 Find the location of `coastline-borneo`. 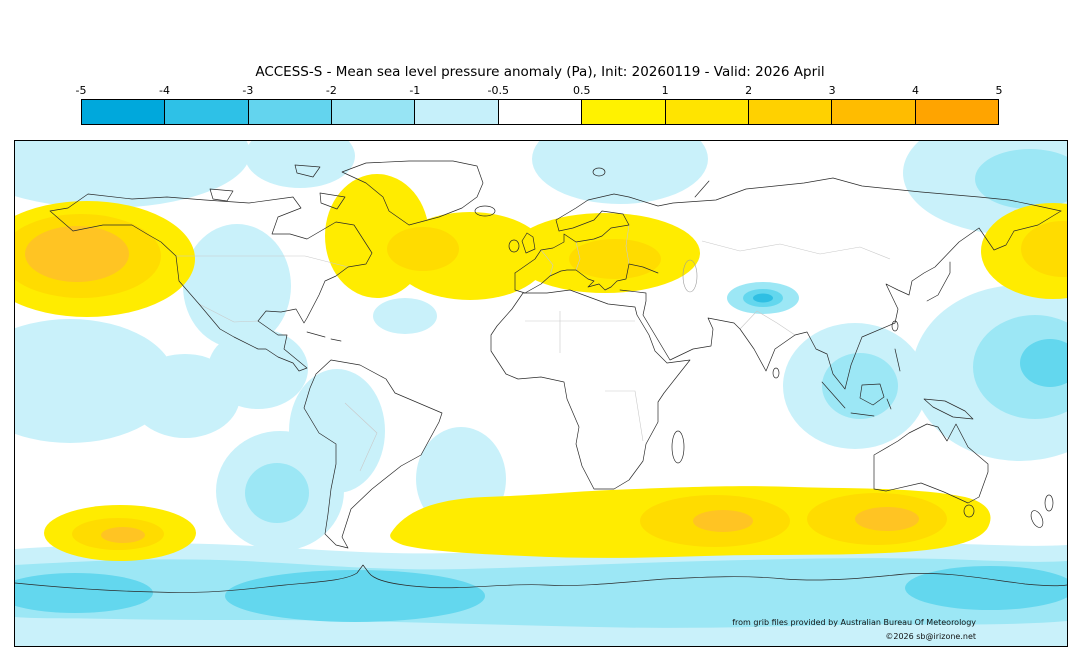

coastline-borneo is located at coordinates (872, 394).